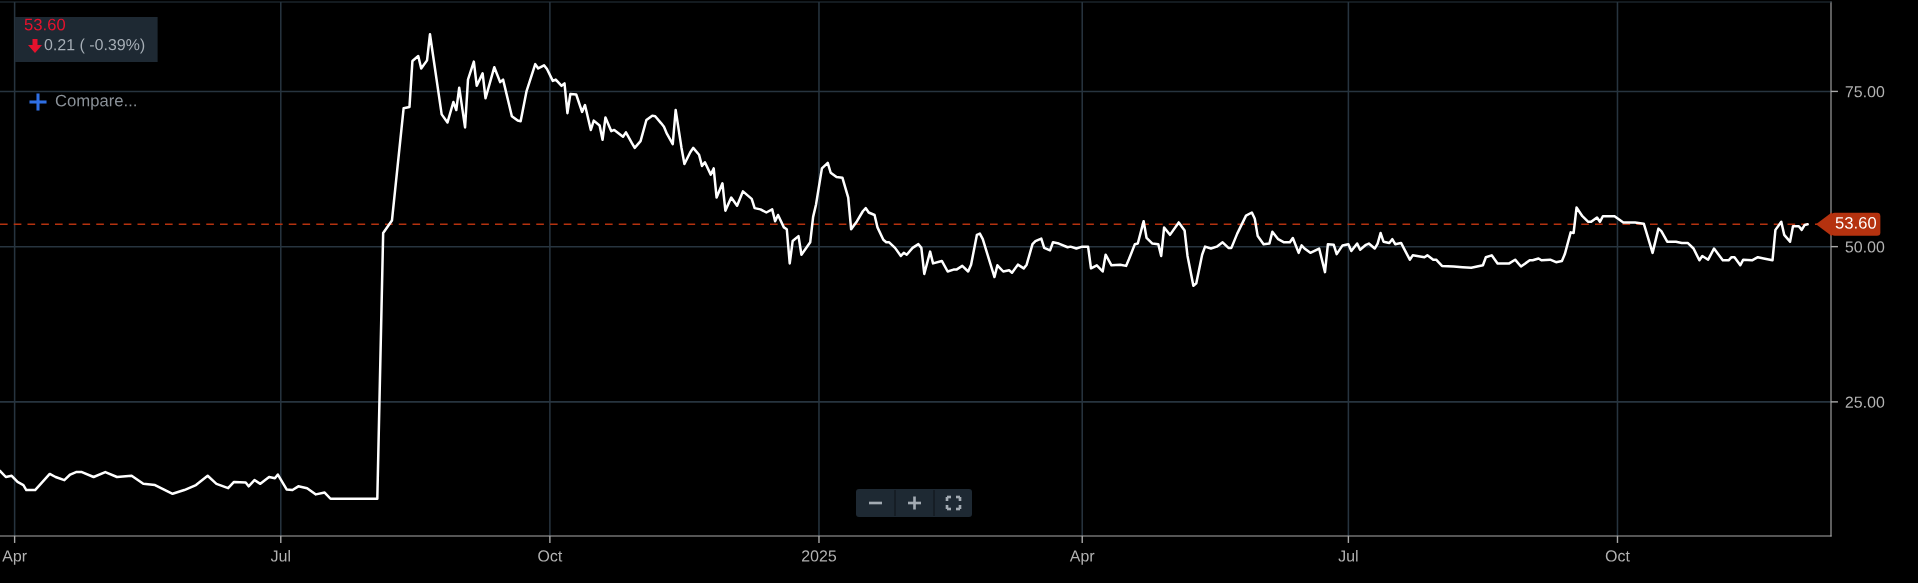 Image resolution: width=1918 pixels, height=583 pixels. I want to click on y-tick-label: 25.00, so click(1865, 402).